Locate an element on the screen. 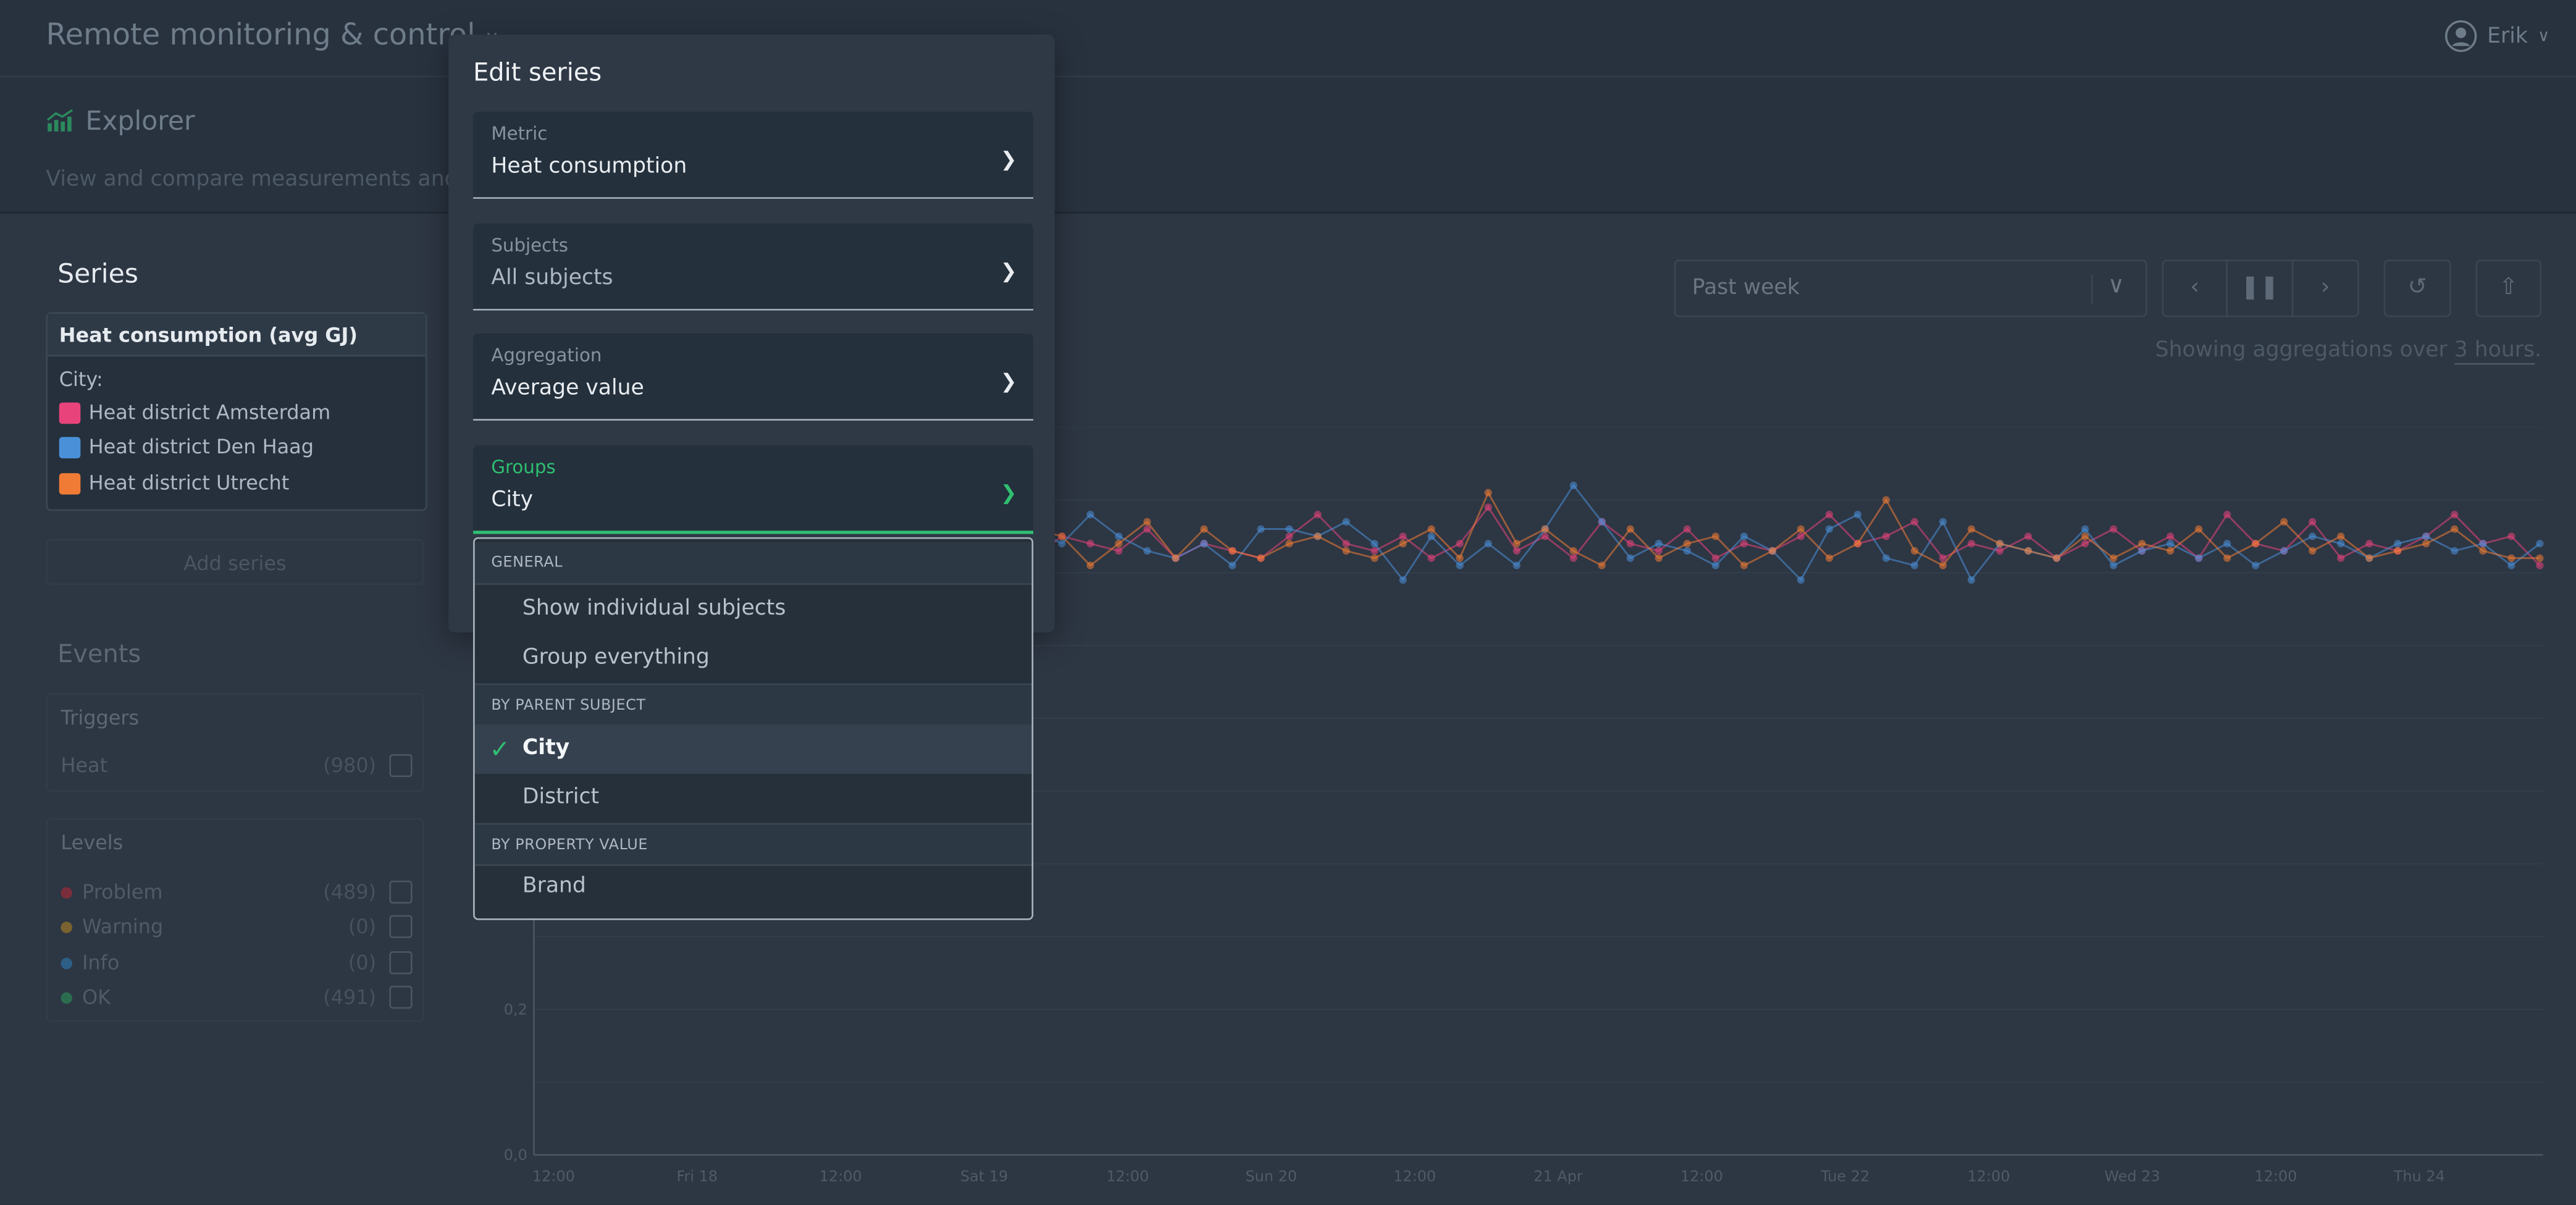 The image size is (2576, 1205). menu-item-city: ✓ City is located at coordinates (753, 749).